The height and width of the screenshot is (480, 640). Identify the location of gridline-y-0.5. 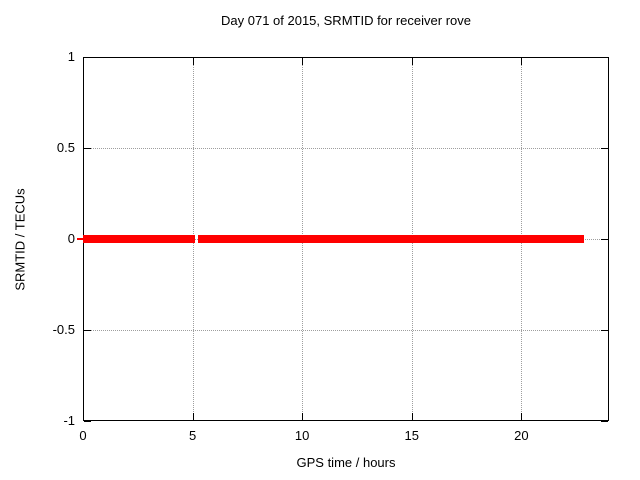
(346, 148).